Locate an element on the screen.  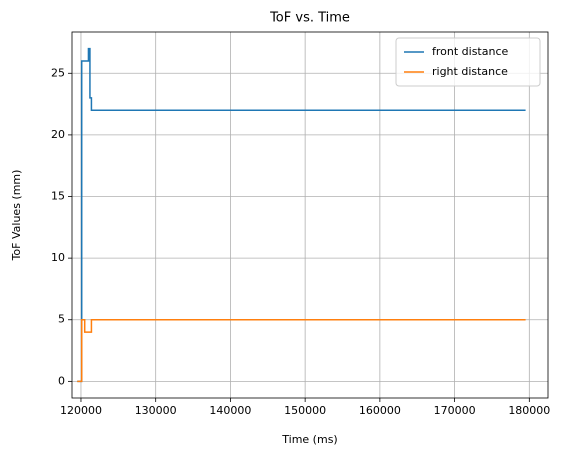
legend-box is located at coordinates (468, 62).